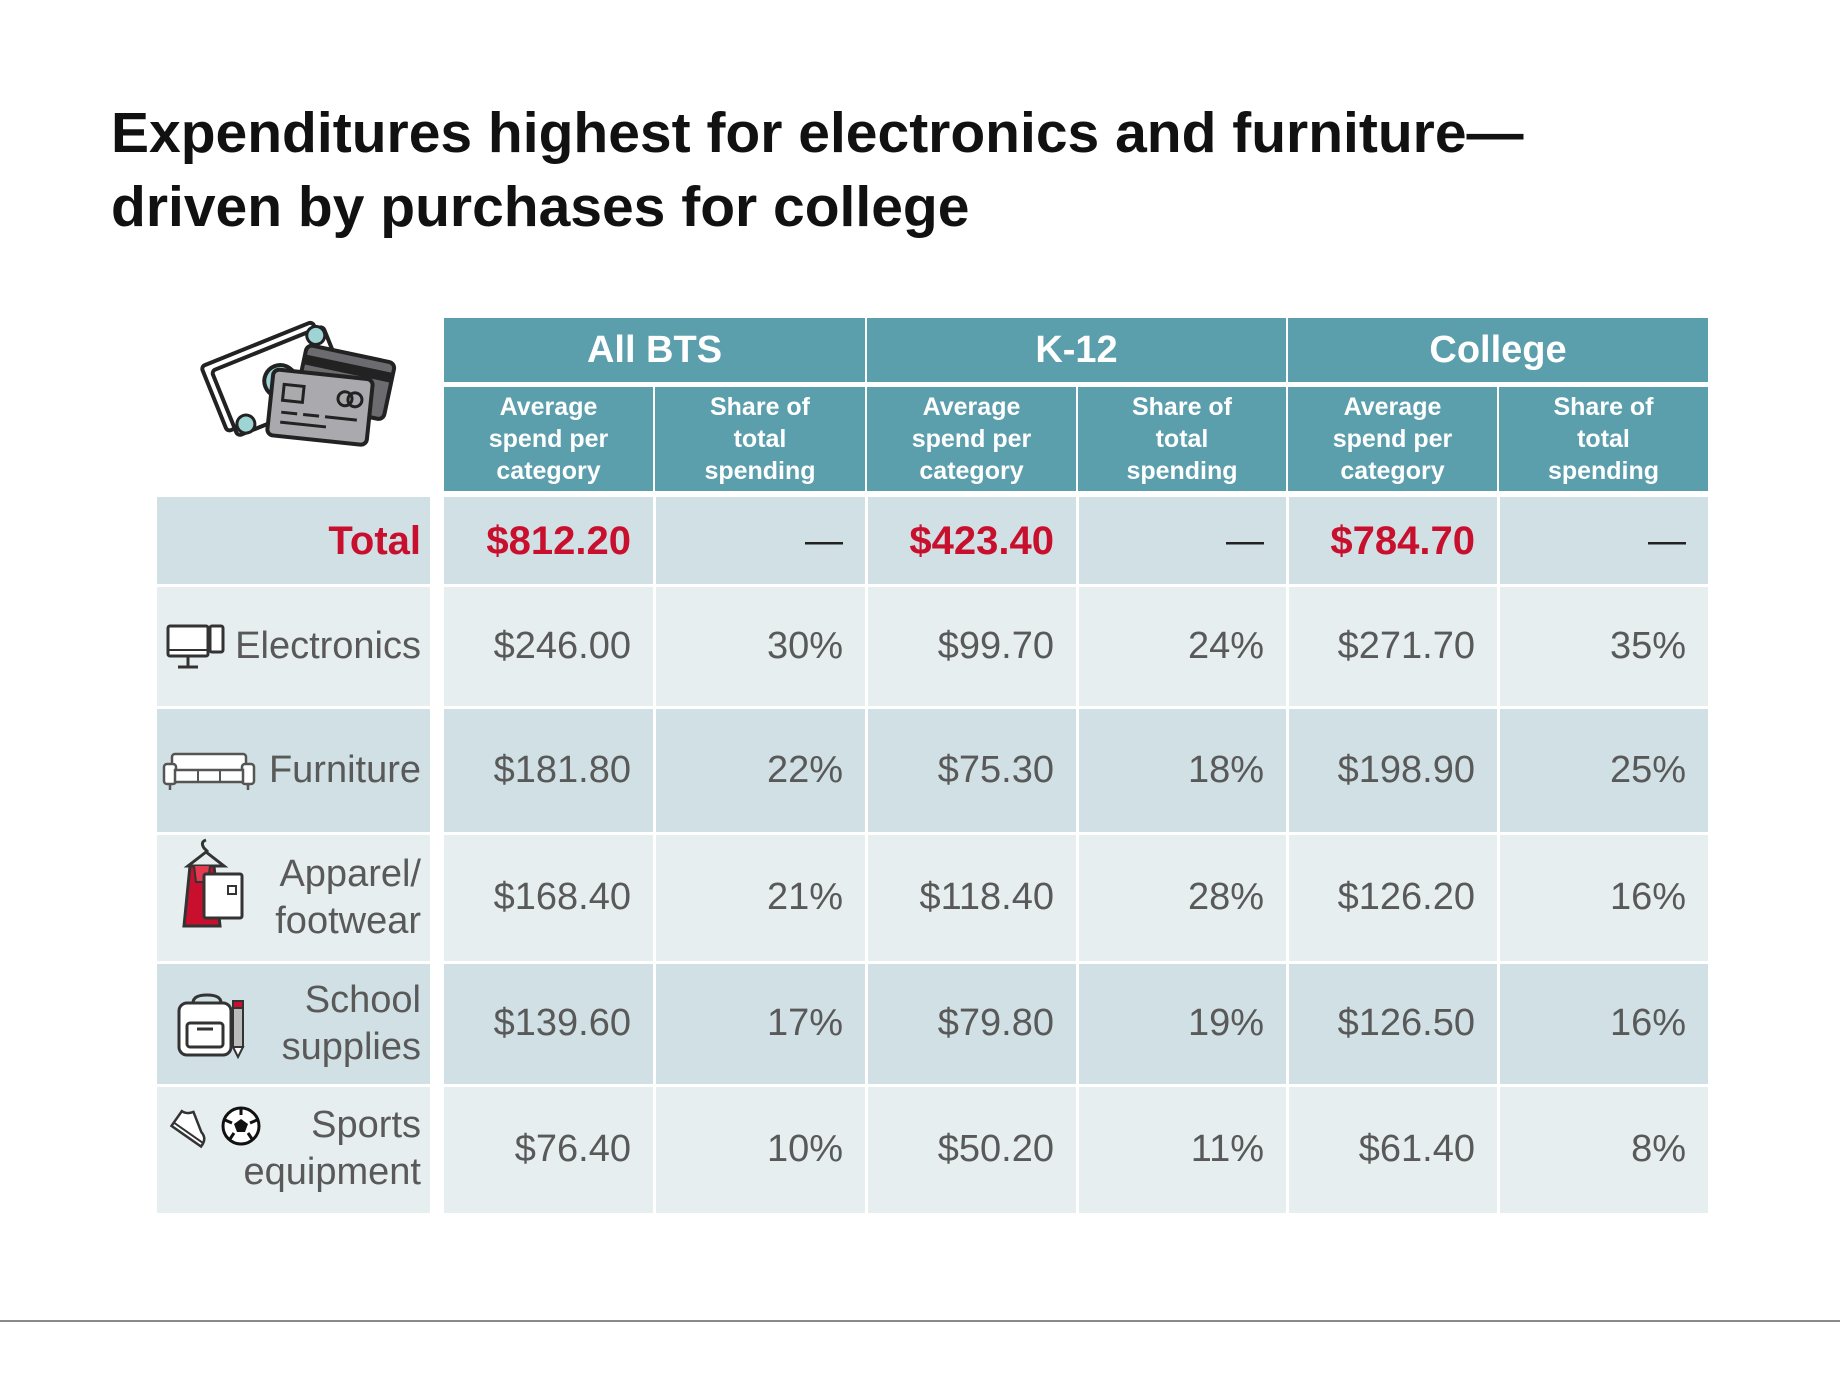 Image resolution: width=1840 pixels, height=1380 pixels. What do you see at coordinates (328, 645) in the screenshot?
I see `row-label-text: Electronics` at bounding box center [328, 645].